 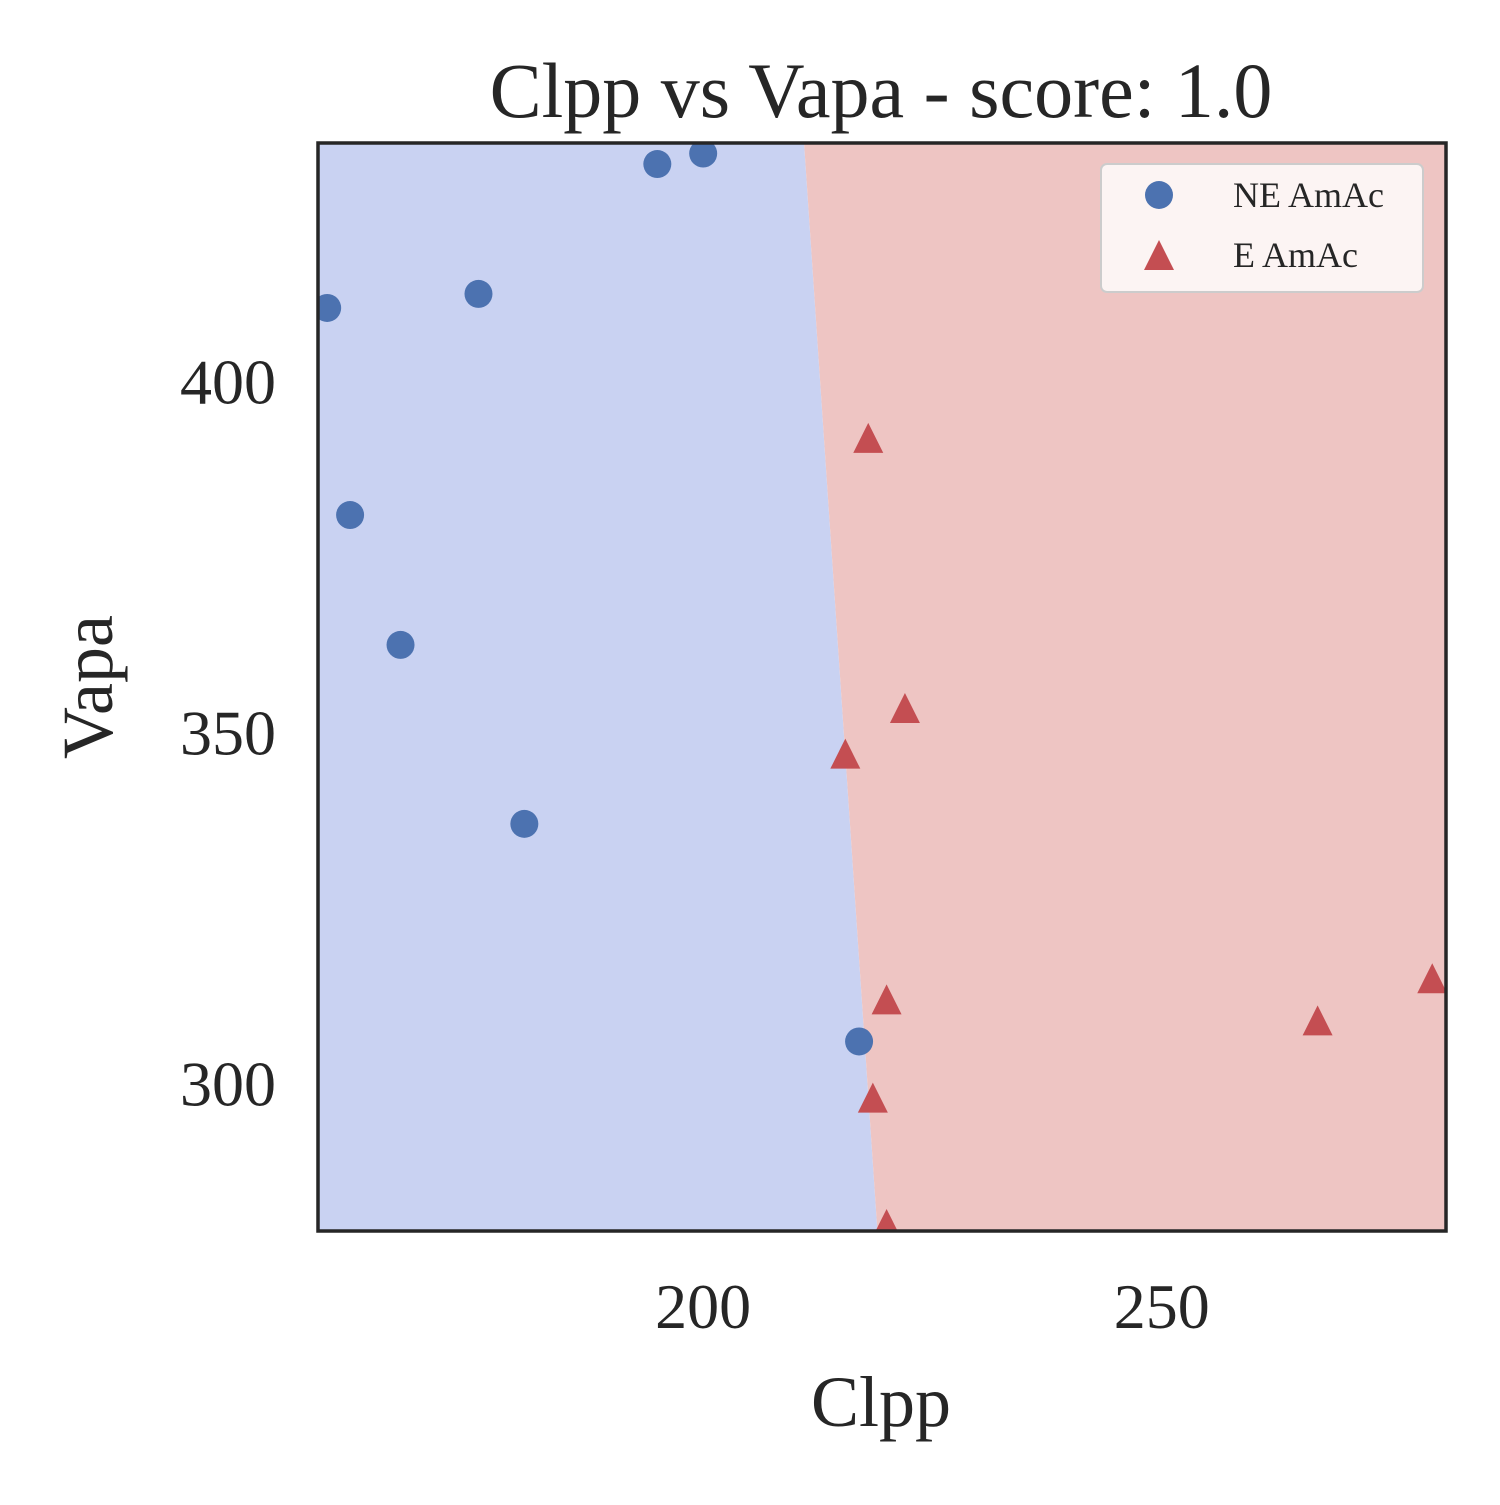 I want to click on x-axis-label: Clpp, so click(x=881, y=1402).